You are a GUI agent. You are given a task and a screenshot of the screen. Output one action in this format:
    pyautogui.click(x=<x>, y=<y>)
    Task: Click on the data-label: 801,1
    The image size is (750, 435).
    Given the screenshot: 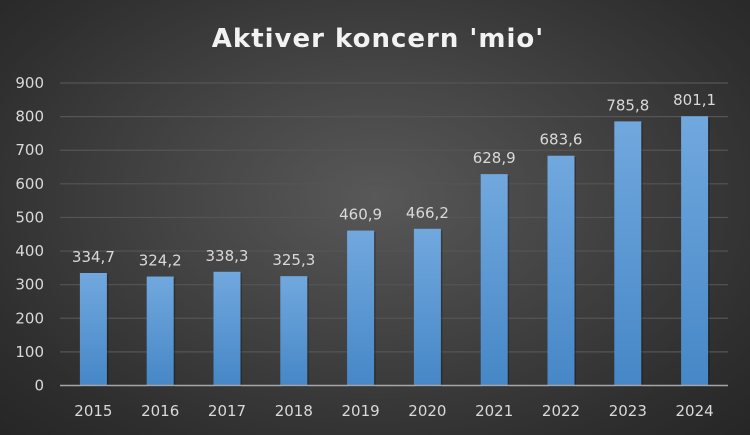 What is the action you would take?
    pyautogui.click(x=694, y=100)
    